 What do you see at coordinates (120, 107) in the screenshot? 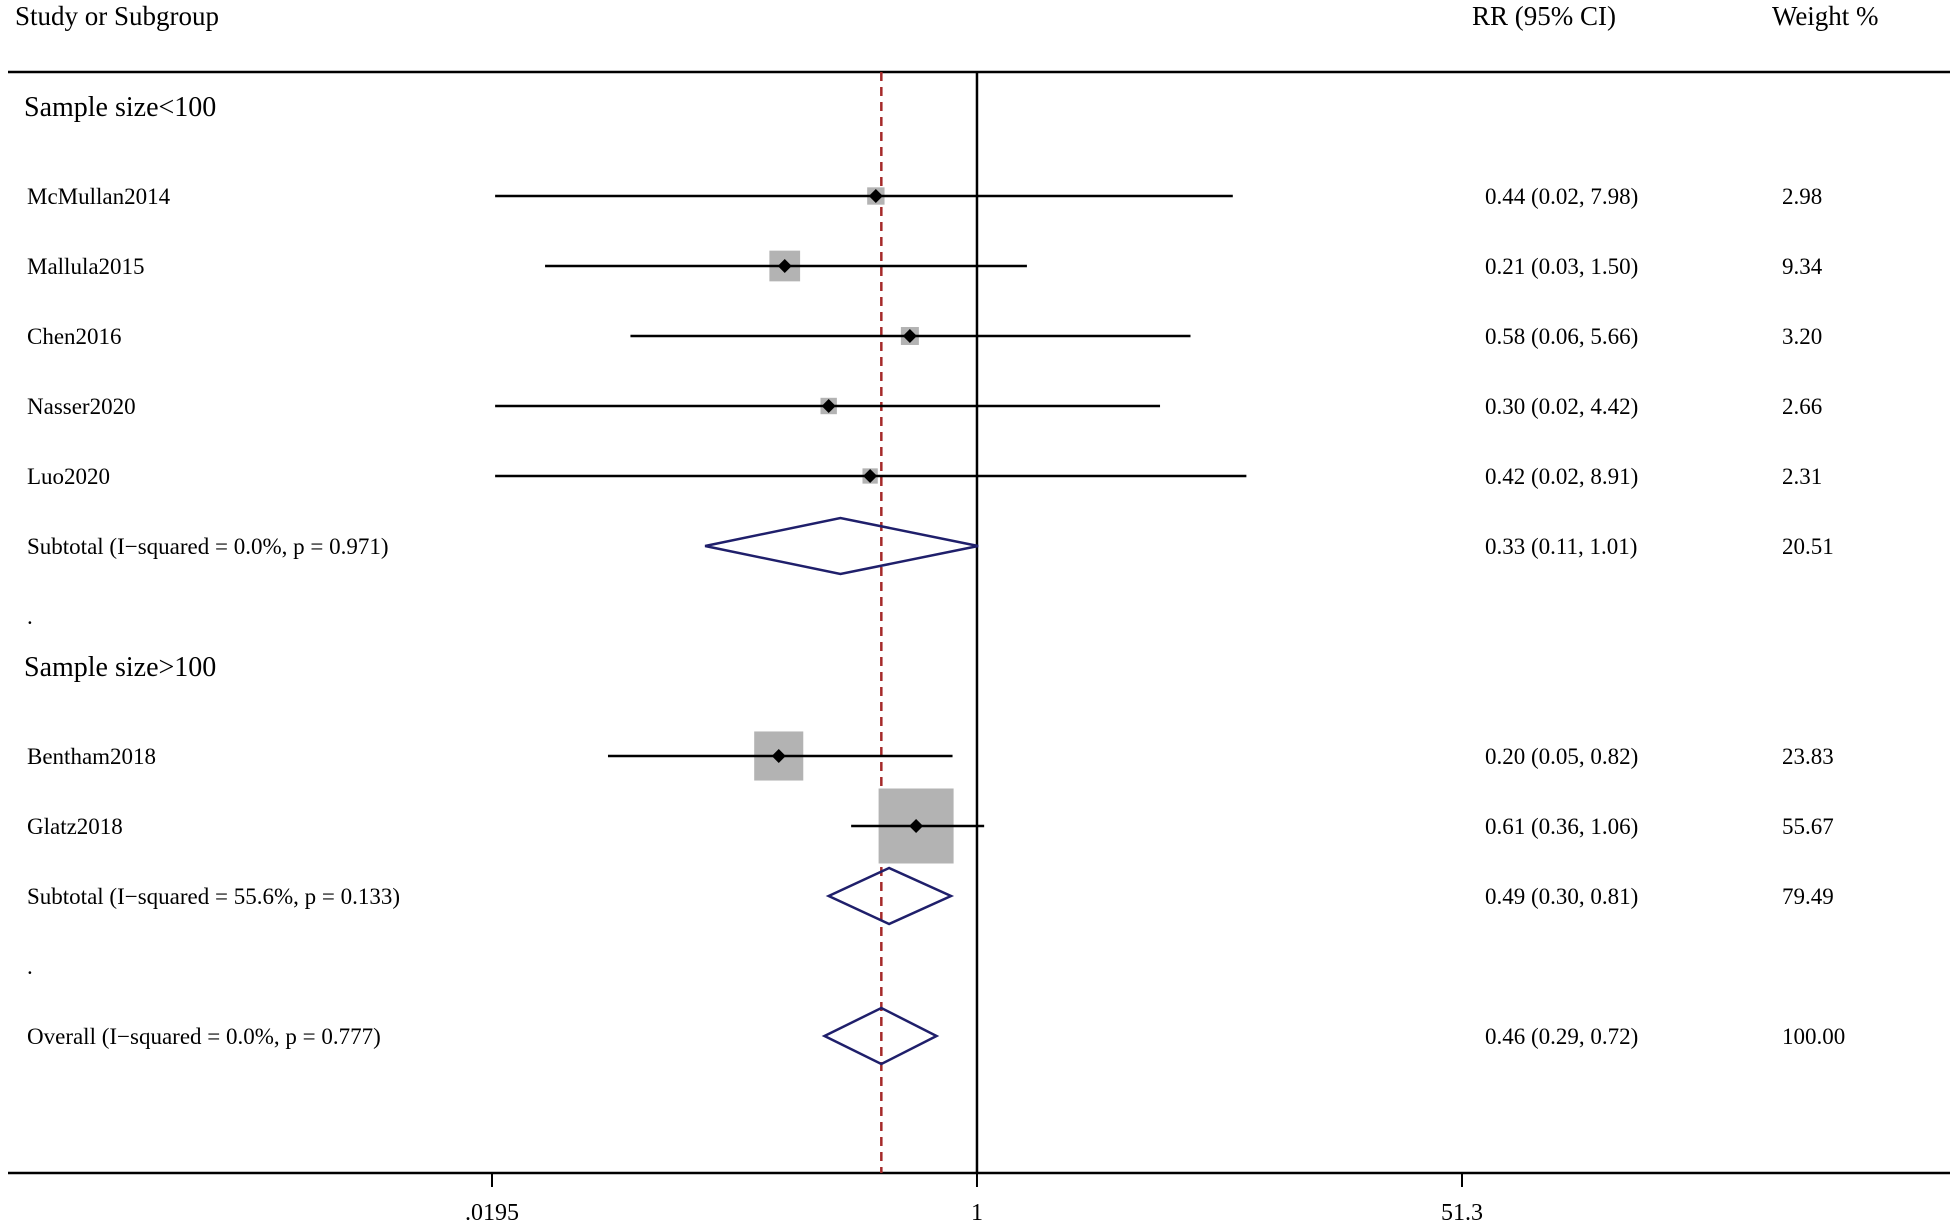
I see `subgroup-heading: Sample size<100` at bounding box center [120, 107].